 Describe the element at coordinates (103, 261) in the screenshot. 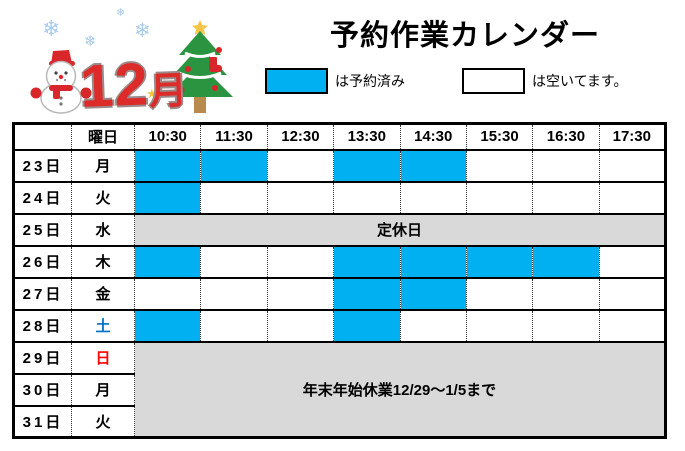

I see `day-cell: 木` at that location.